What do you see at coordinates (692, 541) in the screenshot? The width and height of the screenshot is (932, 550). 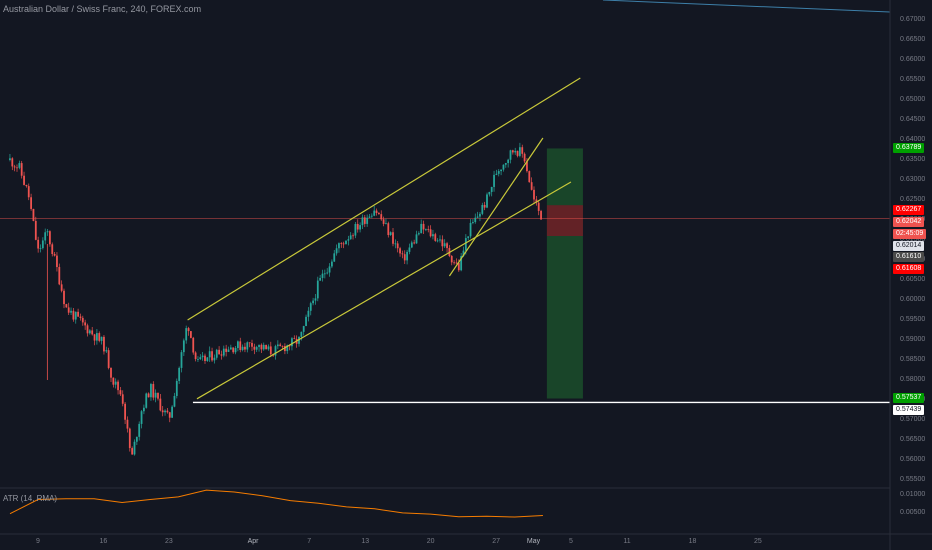 I see `time-tick-label: 18` at bounding box center [692, 541].